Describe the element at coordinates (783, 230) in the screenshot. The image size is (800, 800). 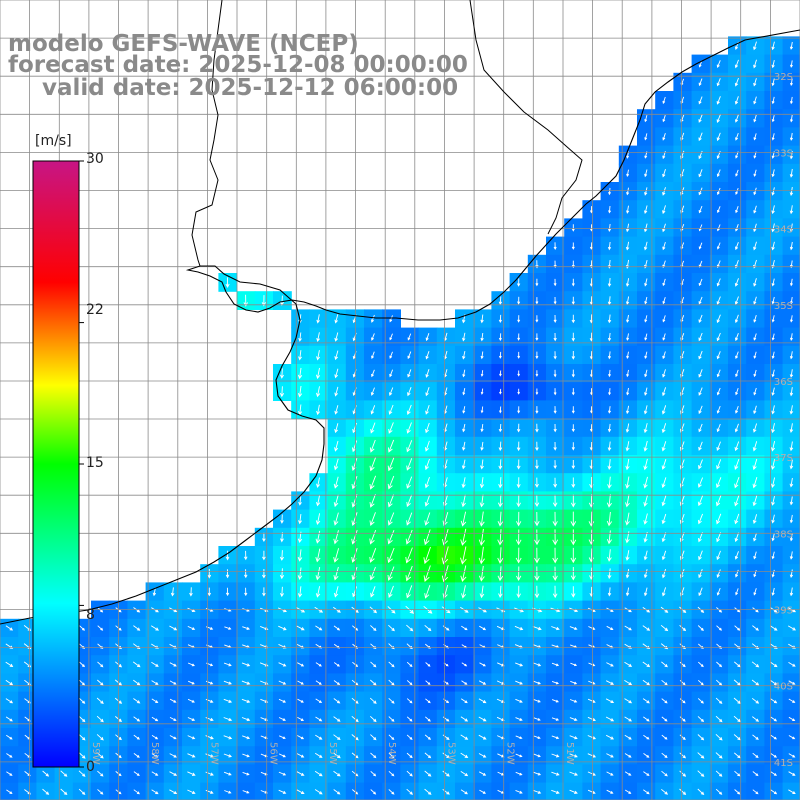
I see `latitude-label: 34S` at that location.